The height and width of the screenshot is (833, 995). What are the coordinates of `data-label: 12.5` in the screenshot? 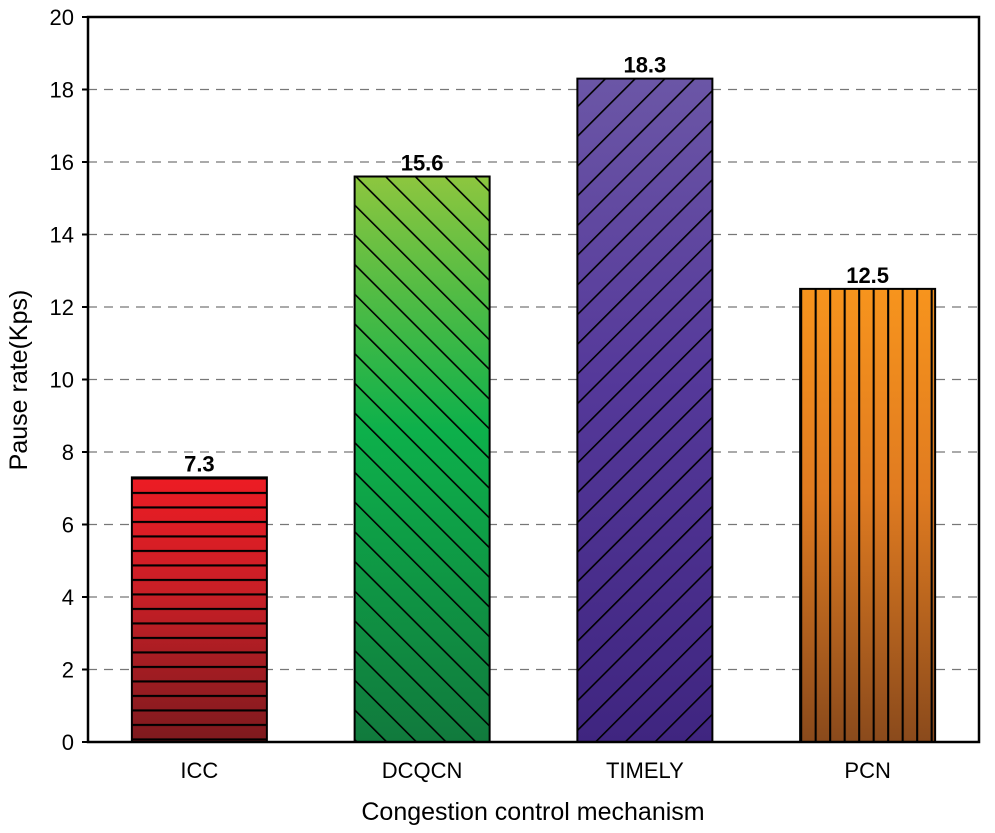 It's located at (867, 275).